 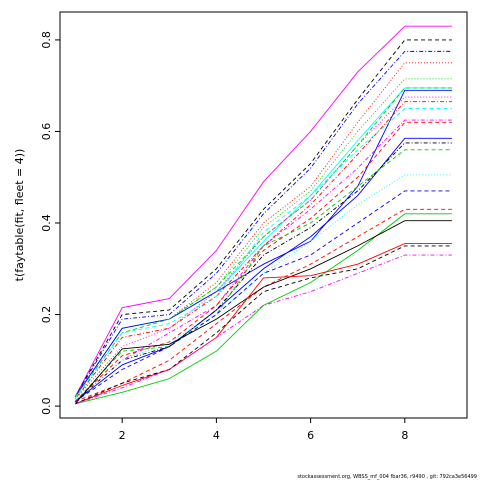 I want to click on x-tick-label: 8, so click(x=404, y=435).